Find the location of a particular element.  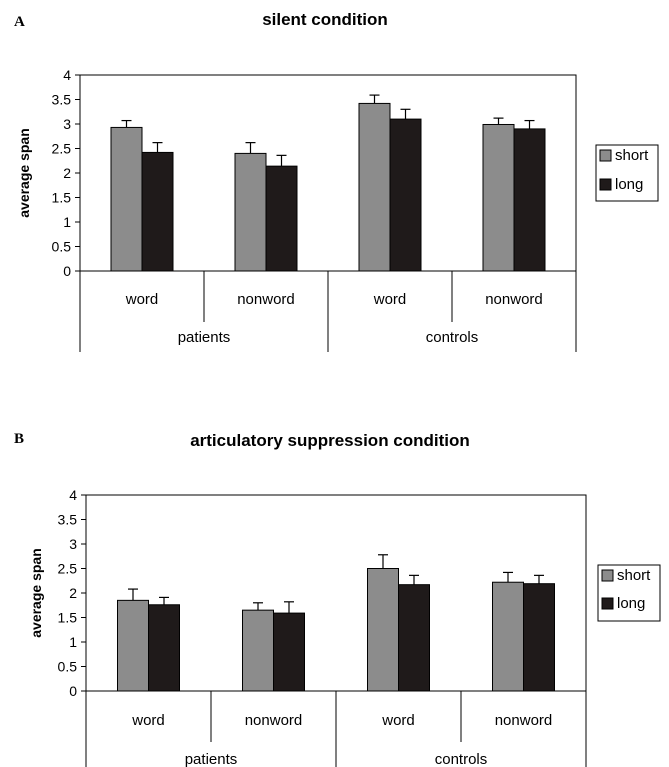

panel-letter: B is located at coordinates (19, 439).